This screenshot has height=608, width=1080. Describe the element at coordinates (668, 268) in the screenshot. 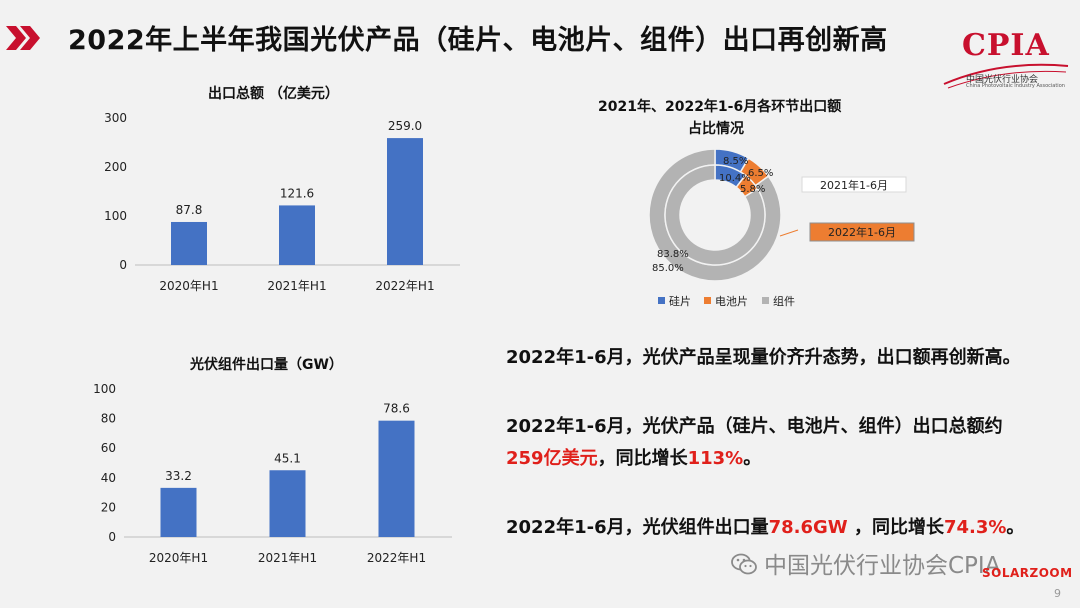

I see `slice-label: 85.0%` at that location.